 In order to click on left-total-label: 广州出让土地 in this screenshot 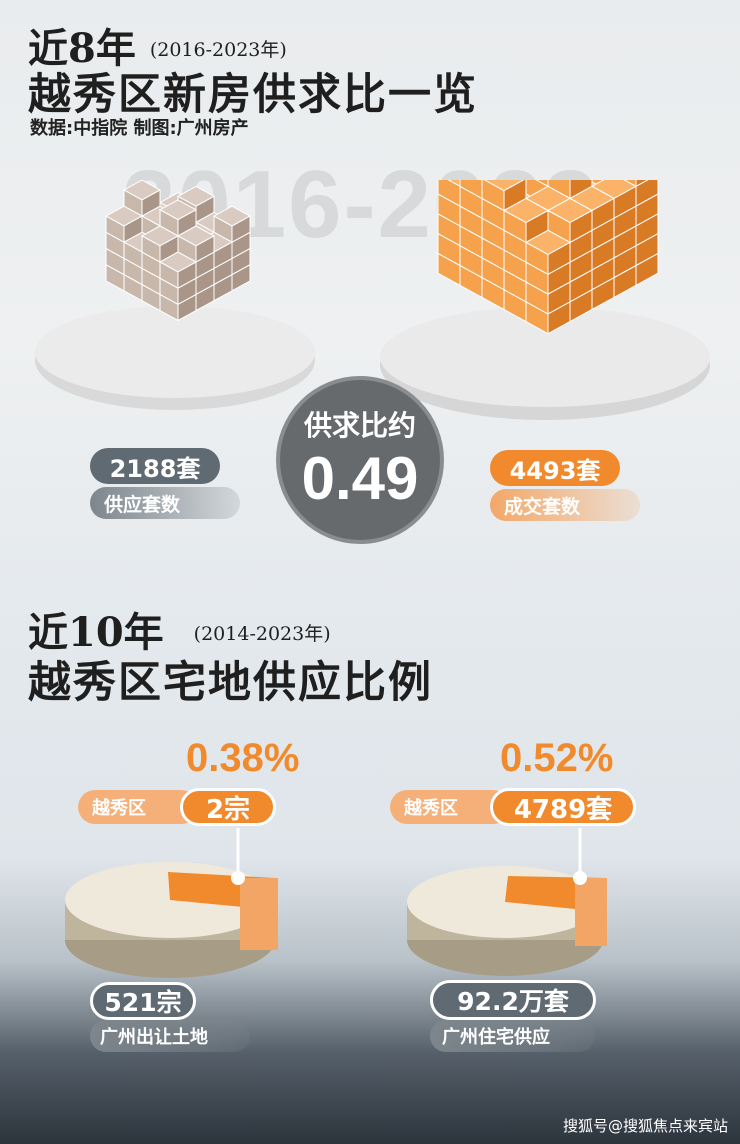, I will do `click(170, 1036)`.